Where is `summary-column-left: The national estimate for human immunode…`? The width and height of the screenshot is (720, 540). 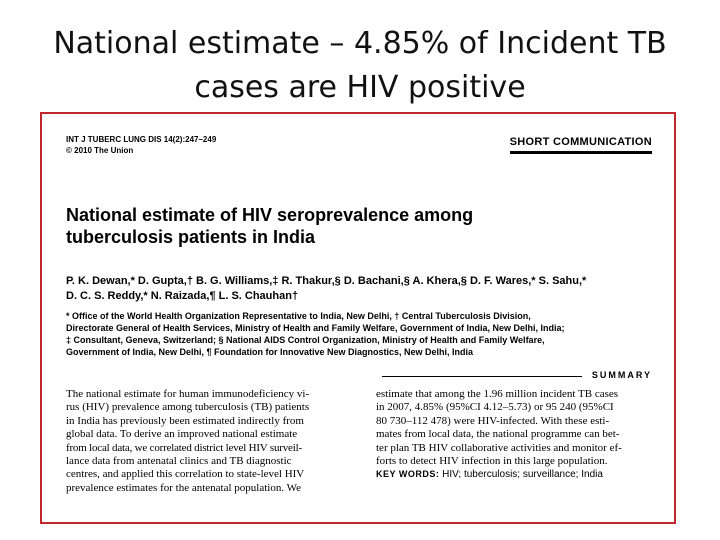 summary-column-left: The national estimate for human immunode… is located at coordinates (210, 441).